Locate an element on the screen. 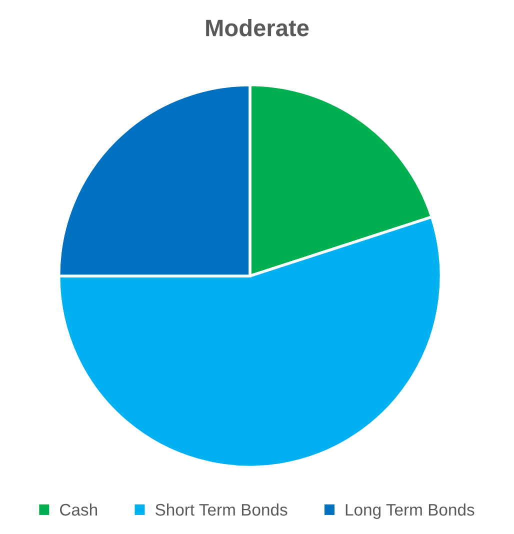 The image size is (514, 534). legend-label: Cash is located at coordinates (79, 509).